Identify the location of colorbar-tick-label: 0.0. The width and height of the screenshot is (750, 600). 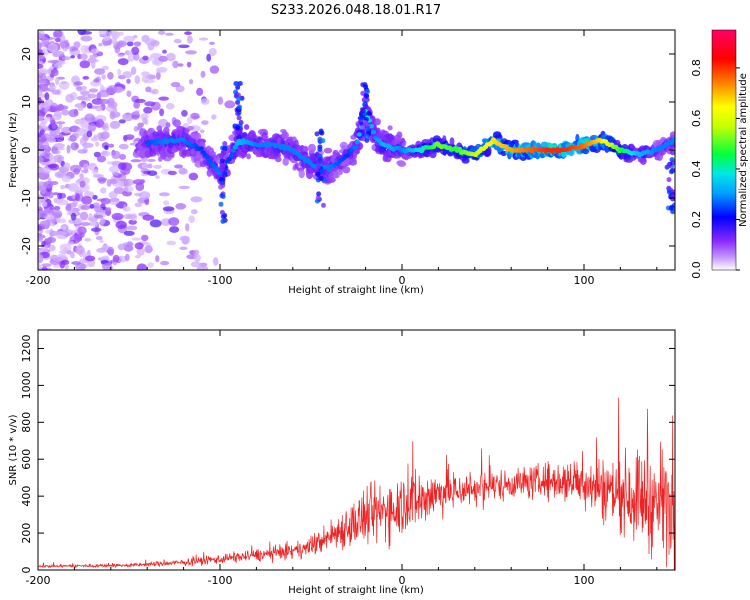
(696, 270).